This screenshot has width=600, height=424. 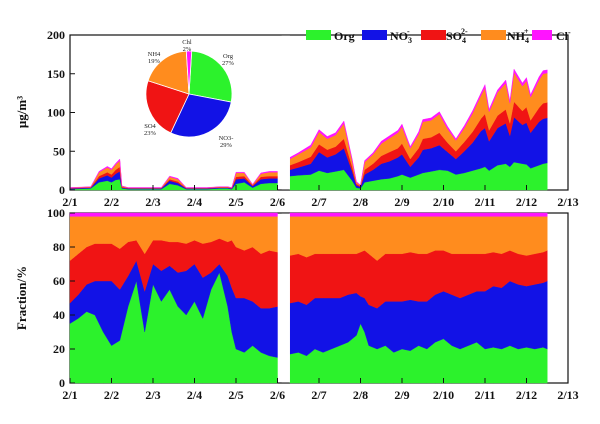 What do you see at coordinates (374, 35) in the screenshot?
I see `legend-swatch-no3` at bounding box center [374, 35].